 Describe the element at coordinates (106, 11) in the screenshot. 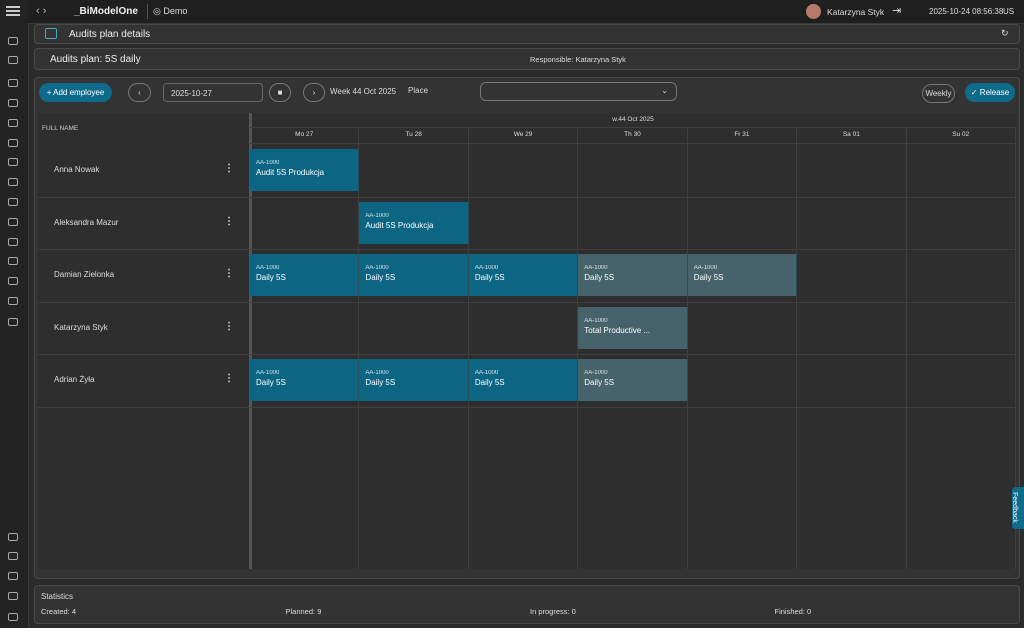

I see `brand: _BiModelOne` at that location.